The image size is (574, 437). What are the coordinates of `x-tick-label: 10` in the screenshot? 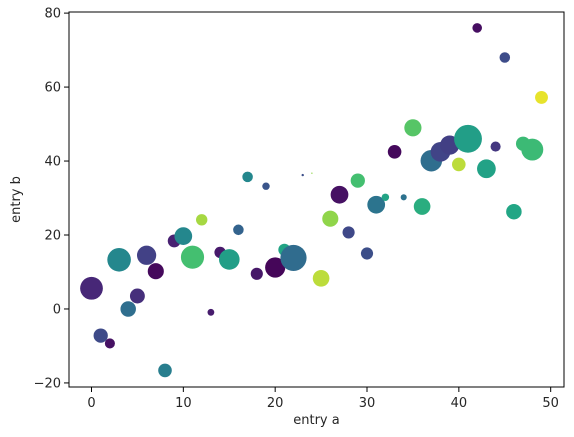 It's located at (183, 403).